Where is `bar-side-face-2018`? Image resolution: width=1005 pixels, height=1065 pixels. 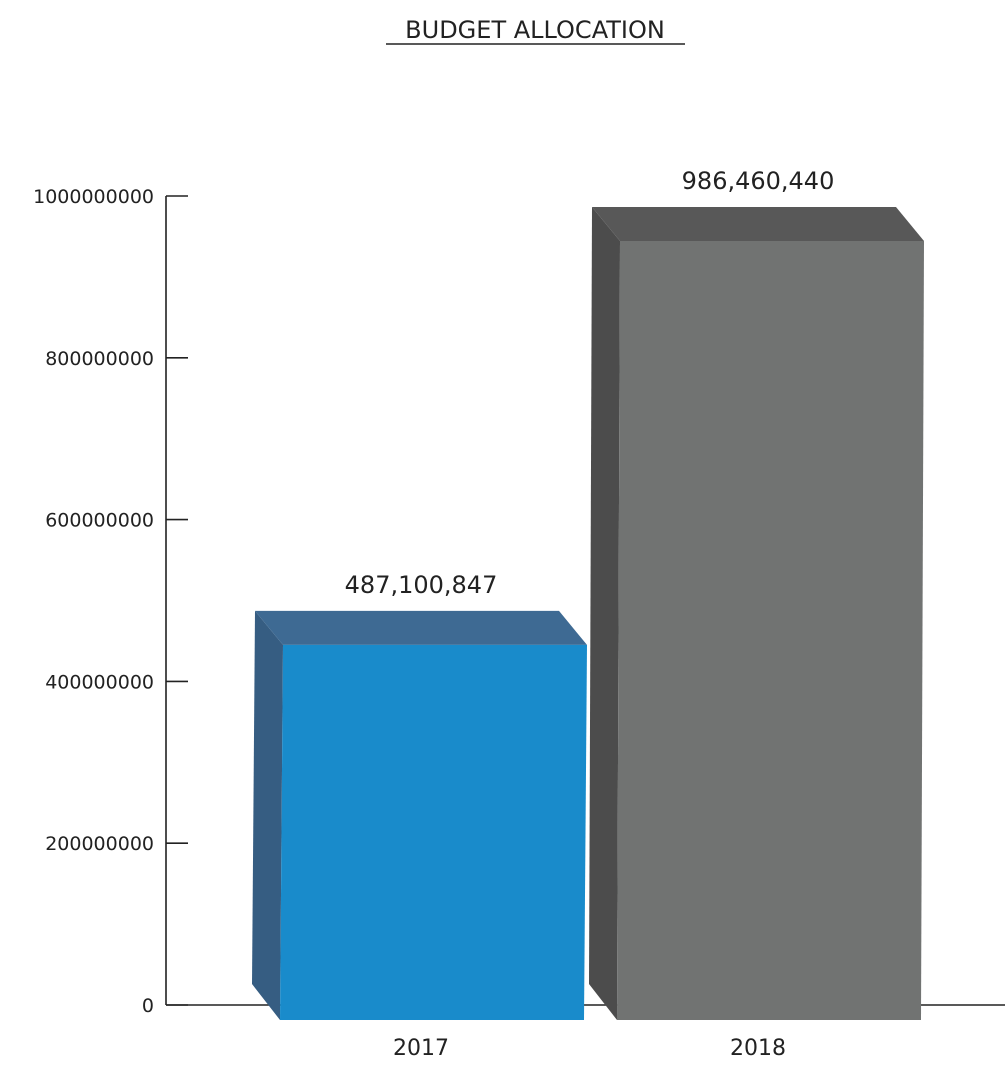 bar-side-face-2018 is located at coordinates (604, 613).